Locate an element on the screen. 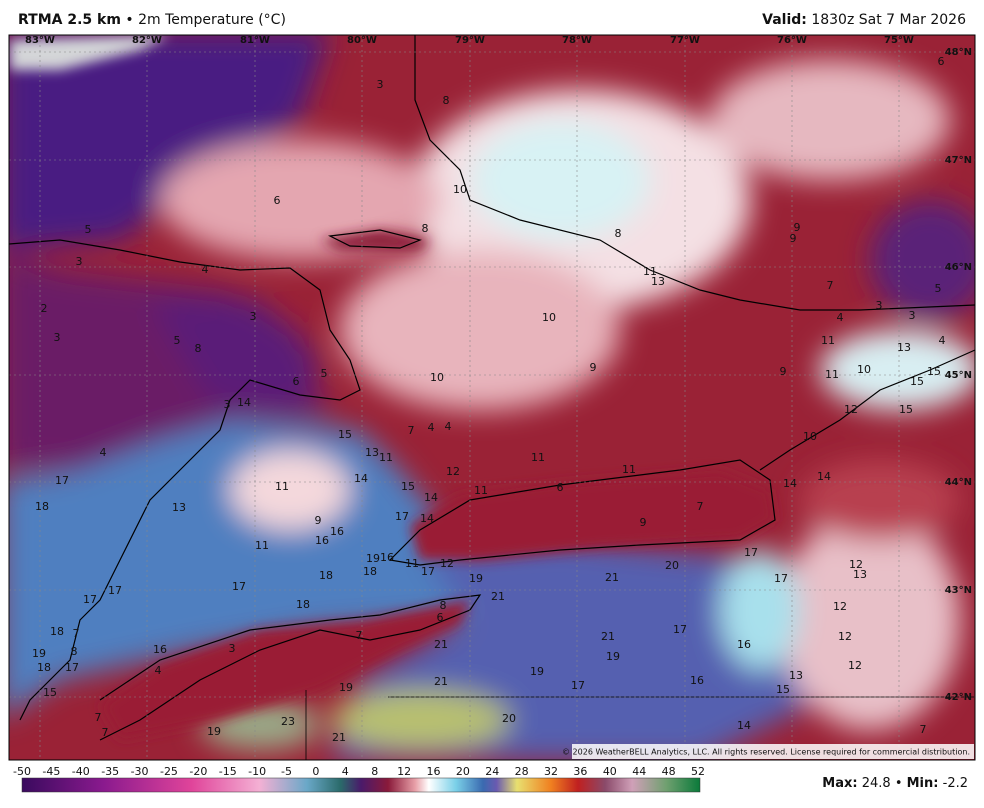 The width and height of the screenshot is (984, 808). colorbar-tick-label: -5 is located at coordinates (286, 771).